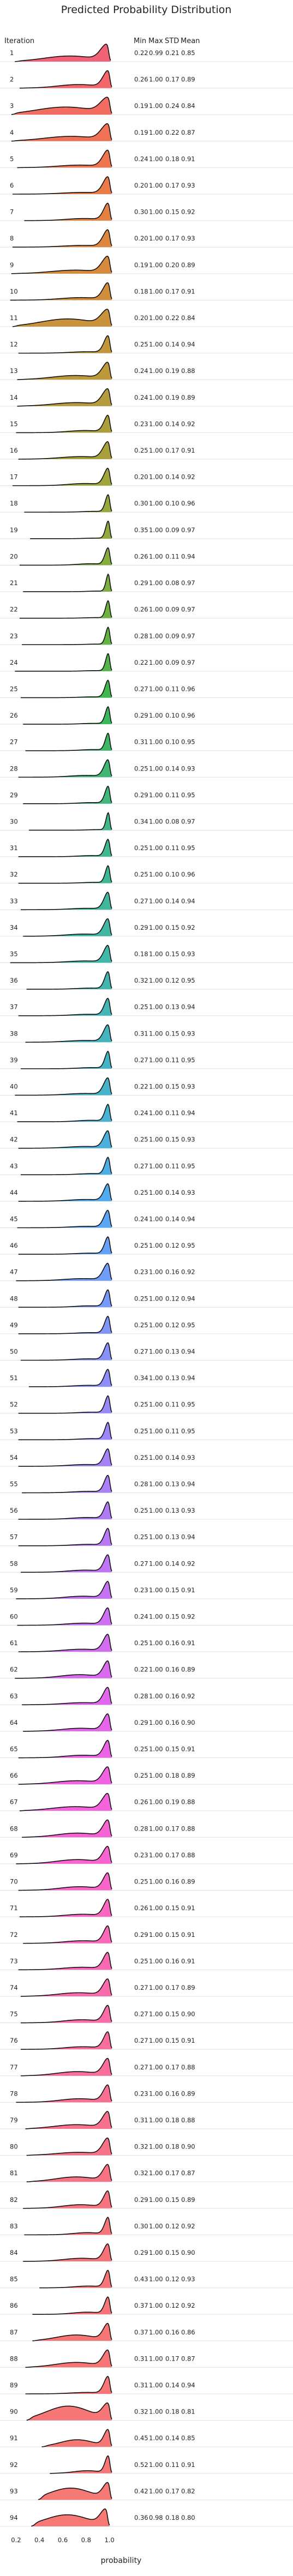 This screenshot has height=2576, width=293. What do you see at coordinates (146, 132) in the screenshot?
I see `ridge-row: 4` at bounding box center [146, 132].